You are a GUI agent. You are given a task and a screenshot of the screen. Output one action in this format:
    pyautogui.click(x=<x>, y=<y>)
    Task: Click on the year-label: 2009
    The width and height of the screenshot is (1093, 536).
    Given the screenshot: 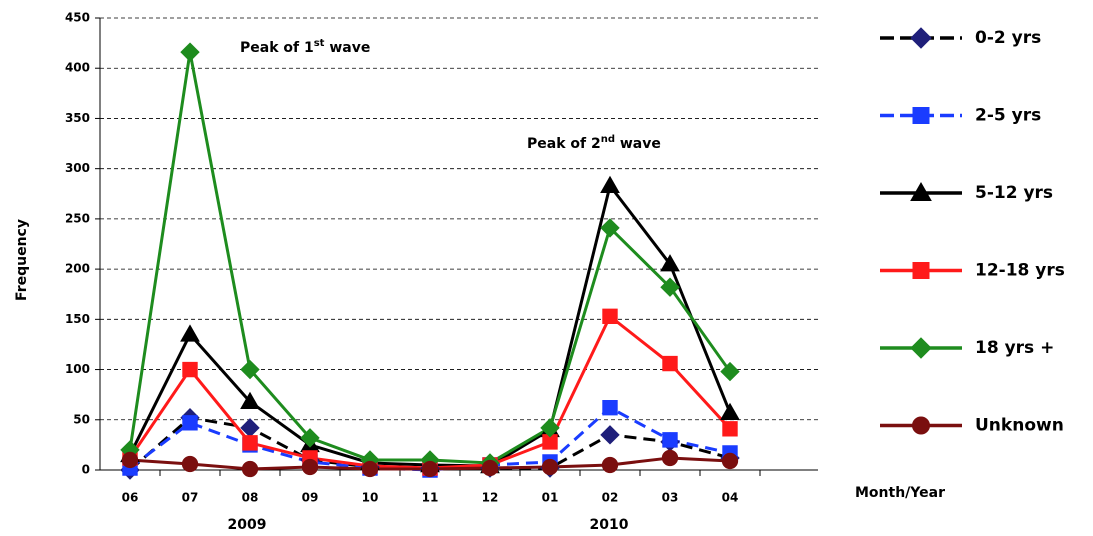 What is the action you would take?
    pyautogui.click(x=247, y=525)
    